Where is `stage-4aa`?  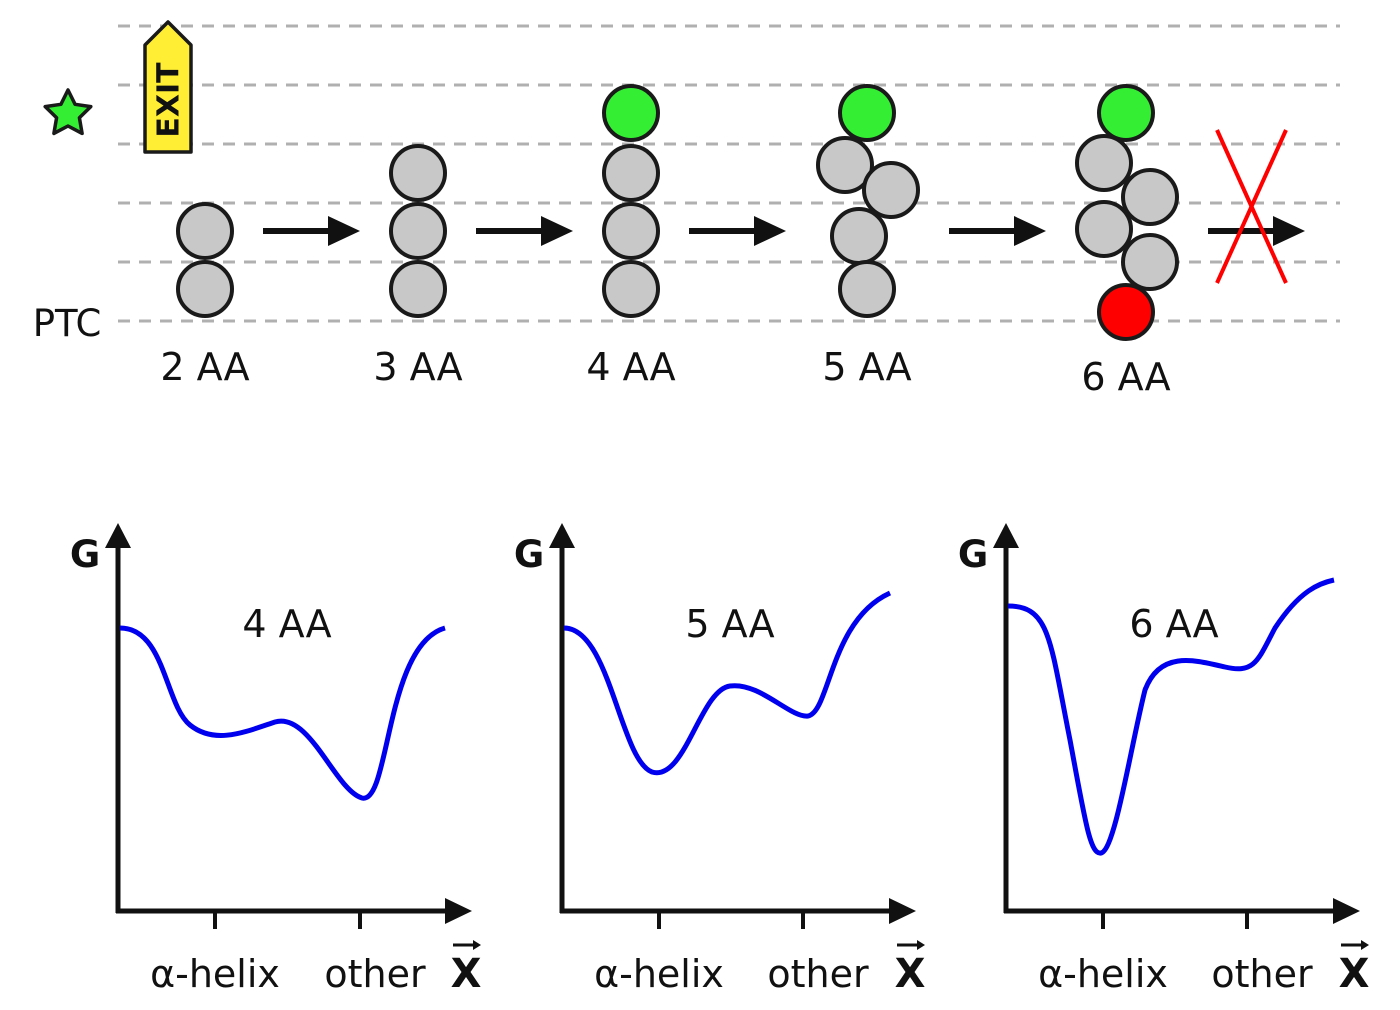 stage-4aa is located at coordinates (631, 201).